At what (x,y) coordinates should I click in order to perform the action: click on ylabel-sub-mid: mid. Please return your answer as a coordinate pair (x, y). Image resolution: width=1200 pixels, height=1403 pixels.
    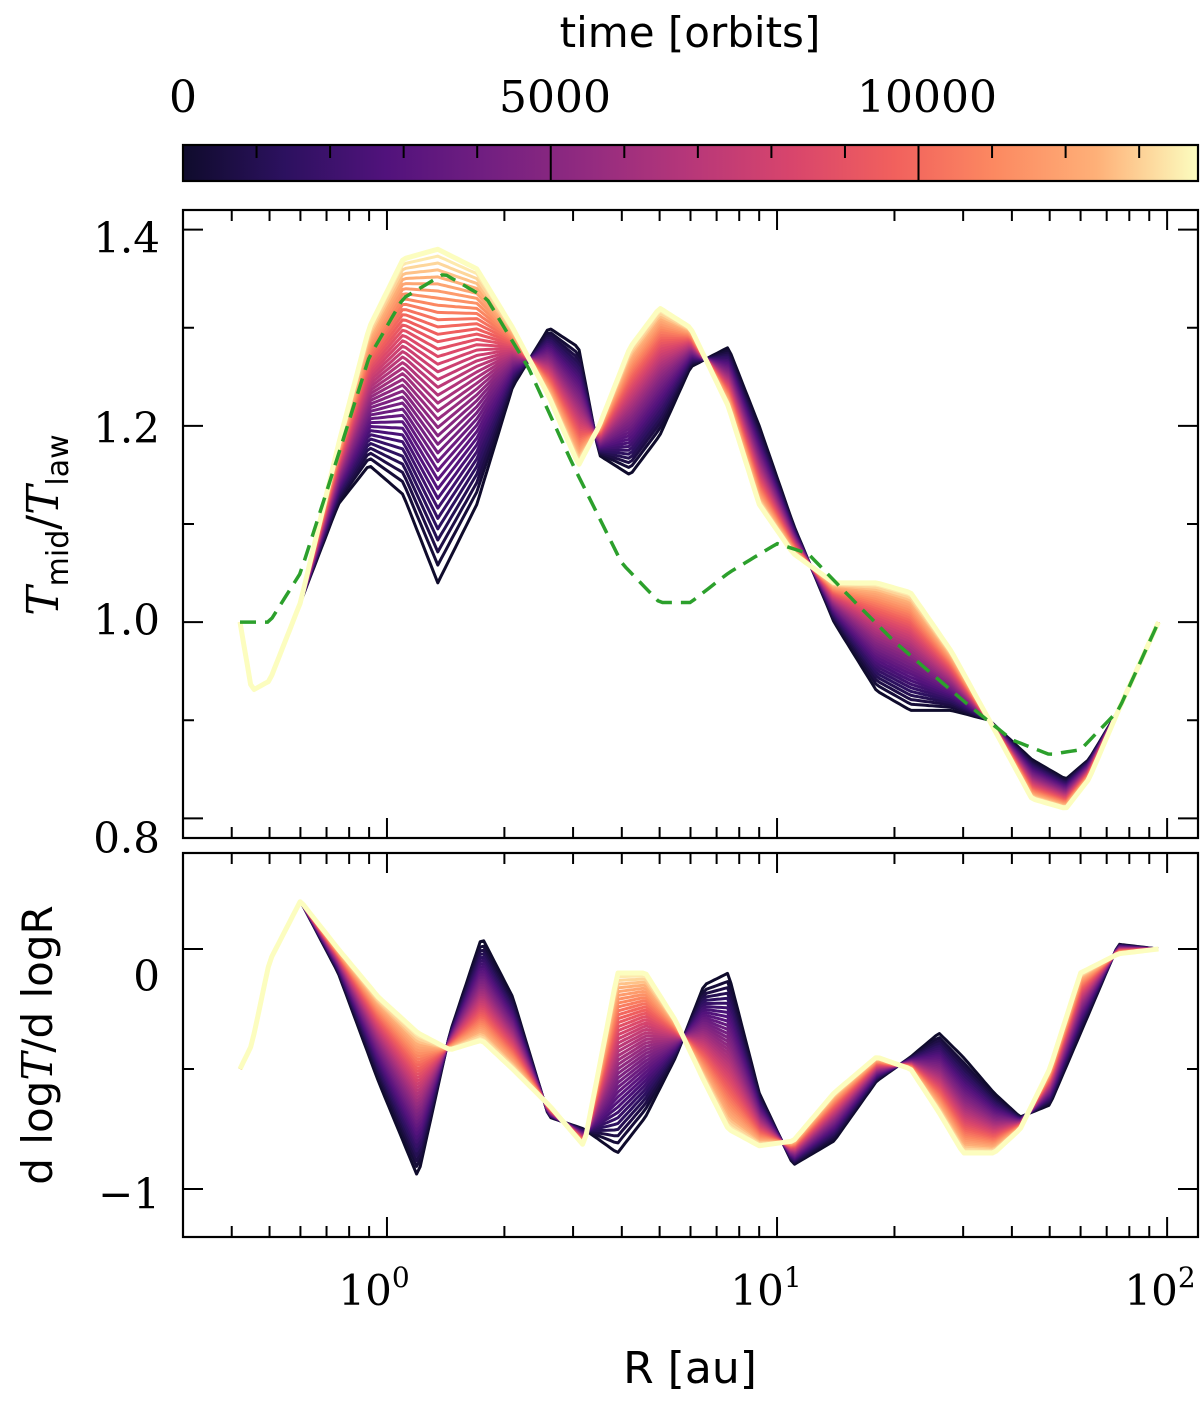
    Looking at the image, I should click on (58, 558).